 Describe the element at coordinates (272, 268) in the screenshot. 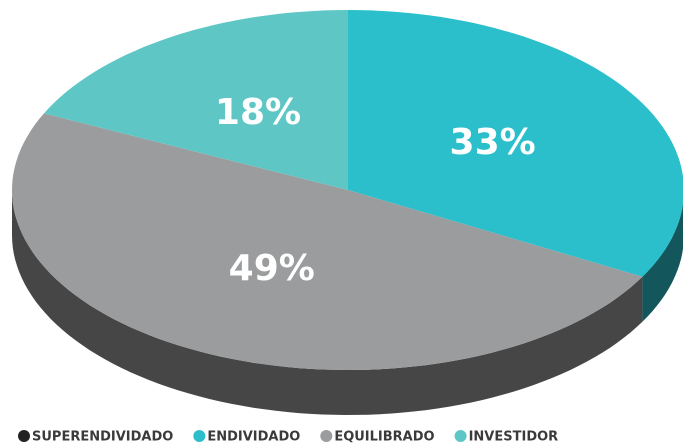

I see `value-label: 49%` at that location.